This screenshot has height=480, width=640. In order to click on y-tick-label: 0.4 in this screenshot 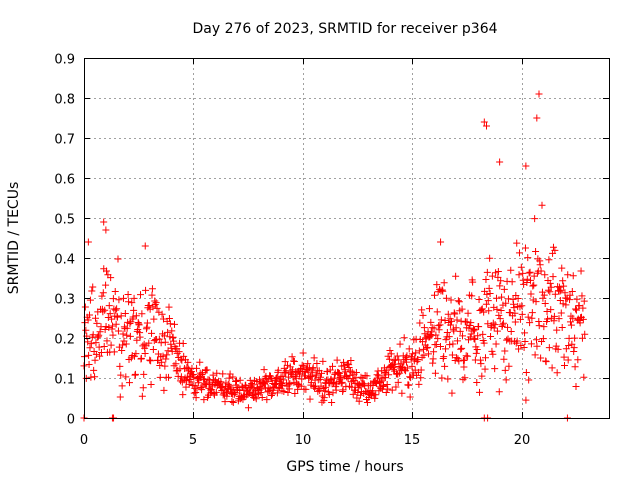, I will do `click(64, 260)`.